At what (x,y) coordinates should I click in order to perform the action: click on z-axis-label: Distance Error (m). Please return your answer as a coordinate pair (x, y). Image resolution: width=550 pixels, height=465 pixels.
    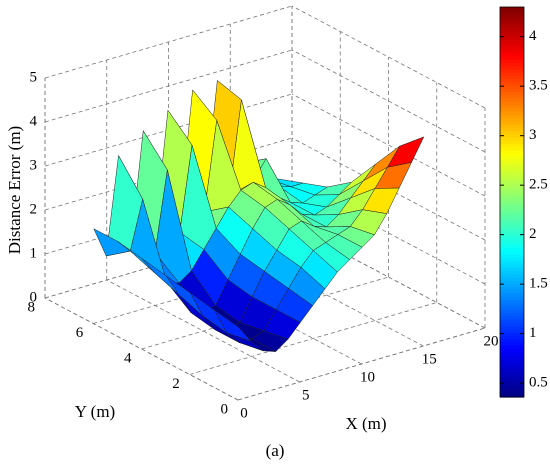
    Looking at the image, I should click on (14, 190).